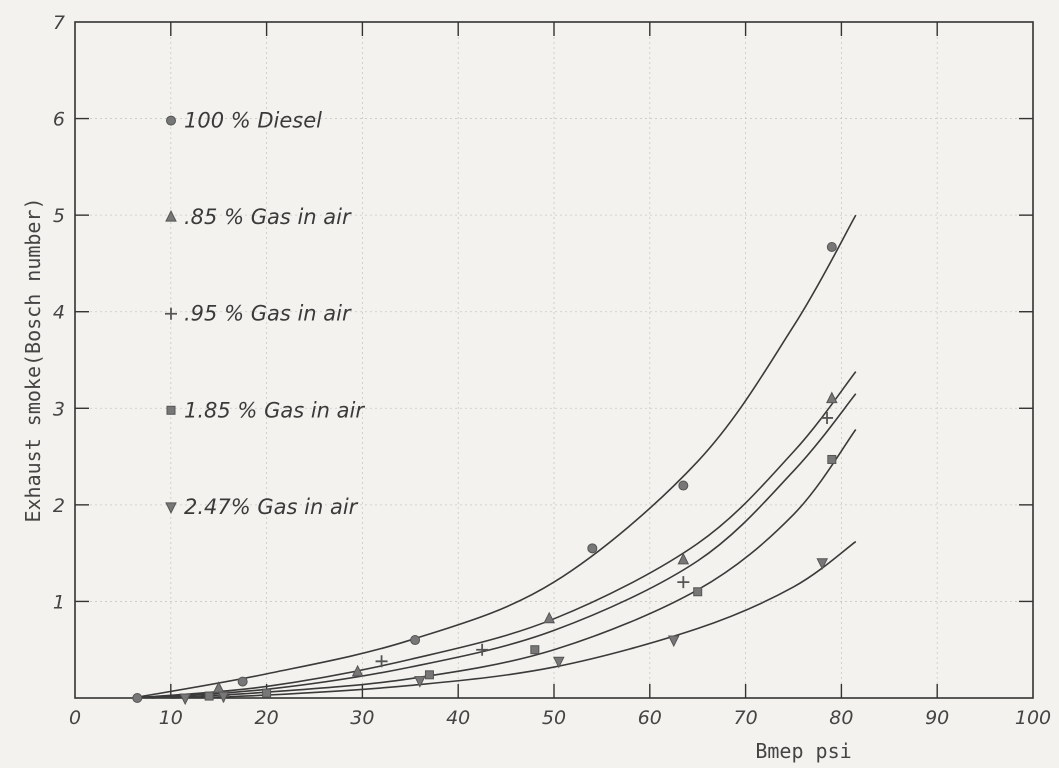 The image size is (1059, 768). What do you see at coordinates (841, 718) in the screenshot?
I see `x-tick-label: 80` at bounding box center [841, 718].